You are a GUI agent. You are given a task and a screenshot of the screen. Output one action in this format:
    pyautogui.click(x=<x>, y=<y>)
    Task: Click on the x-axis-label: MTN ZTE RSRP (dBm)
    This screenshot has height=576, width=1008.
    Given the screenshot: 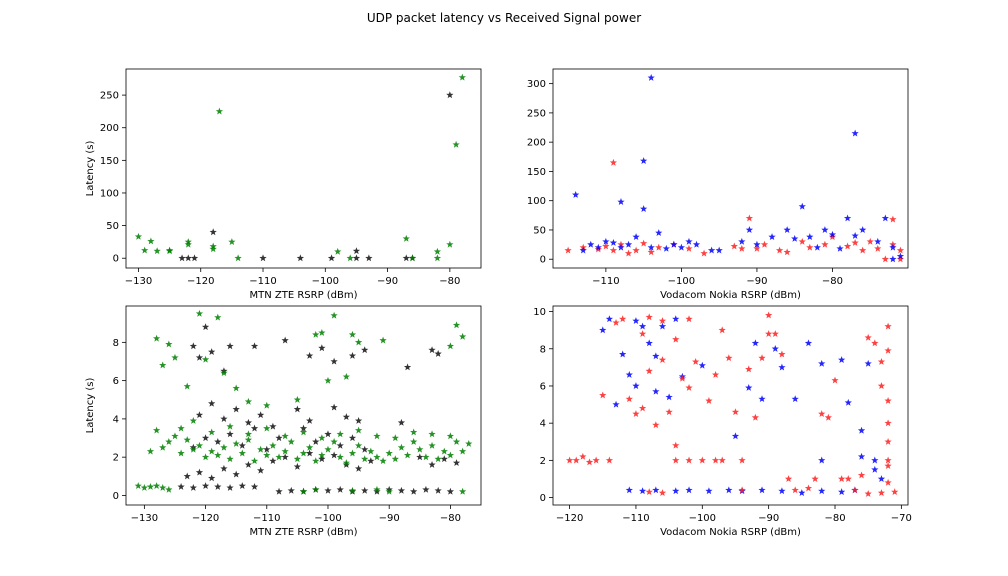 What is the action you would take?
    pyautogui.click(x=303, y=295)
    